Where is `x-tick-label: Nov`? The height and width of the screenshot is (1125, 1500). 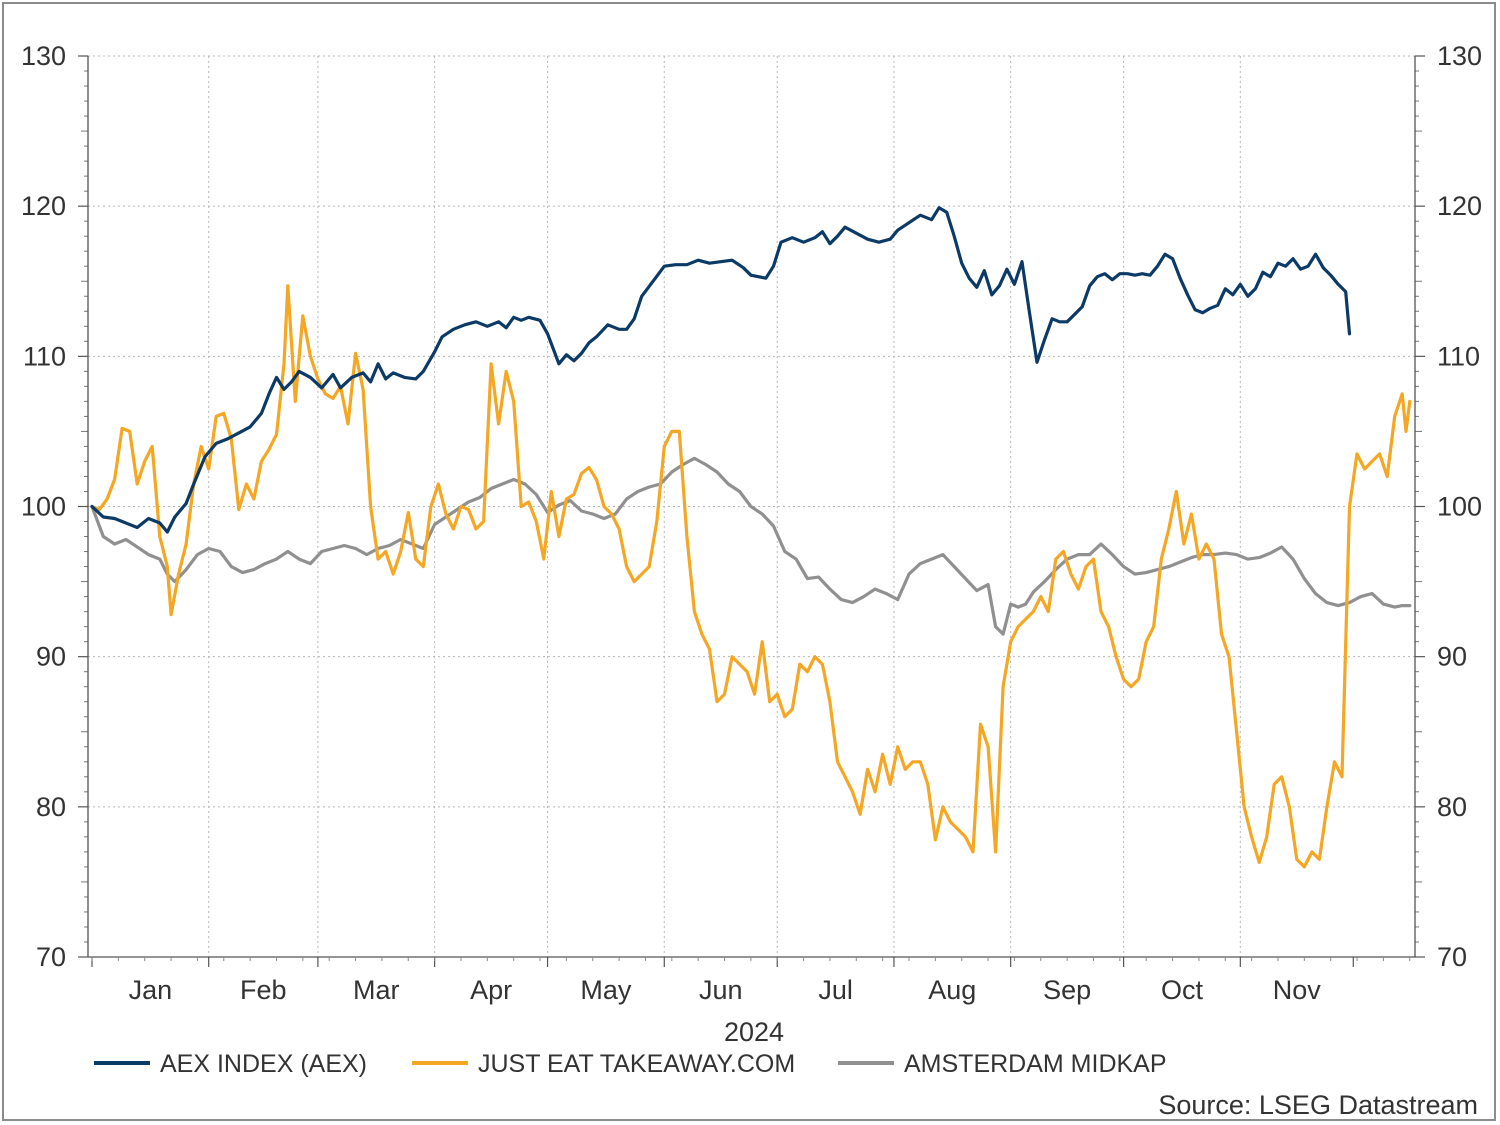 x-tick-label: Nov is located at coordinates (1297, 990).